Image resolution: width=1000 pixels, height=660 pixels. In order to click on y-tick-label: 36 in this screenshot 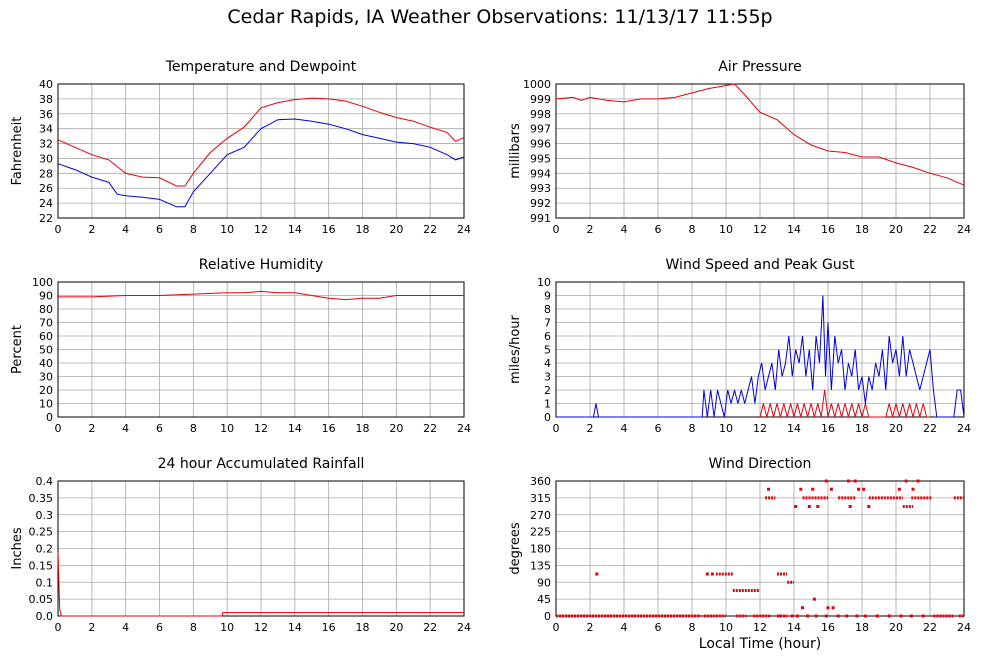, I will do `click(46, 114)`.